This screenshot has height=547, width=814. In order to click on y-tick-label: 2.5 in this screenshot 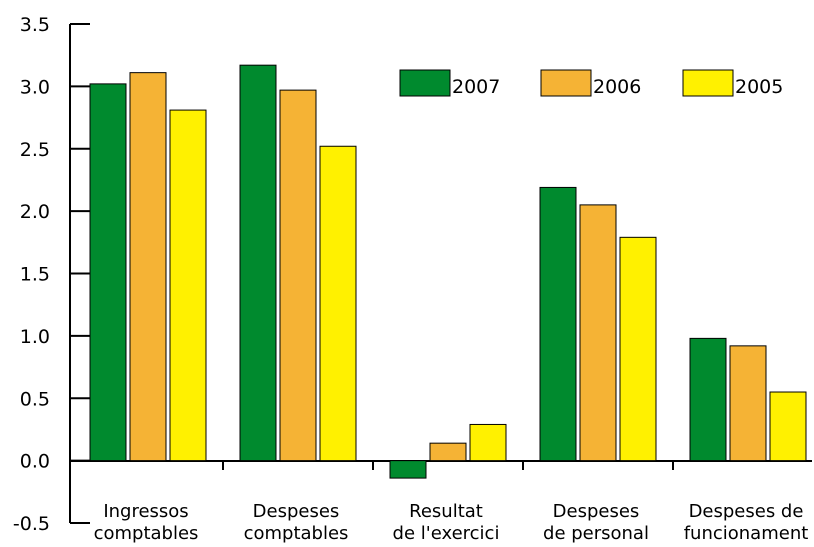, I will do `click(35, 150)`.